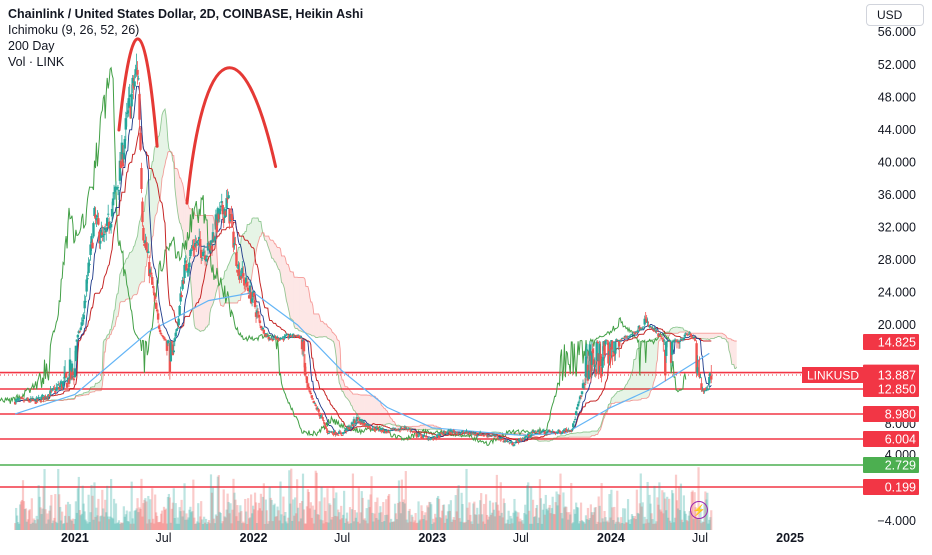 The image size is (932, 555). I want to click on x-tick-label: Jul, so click(342, 538).